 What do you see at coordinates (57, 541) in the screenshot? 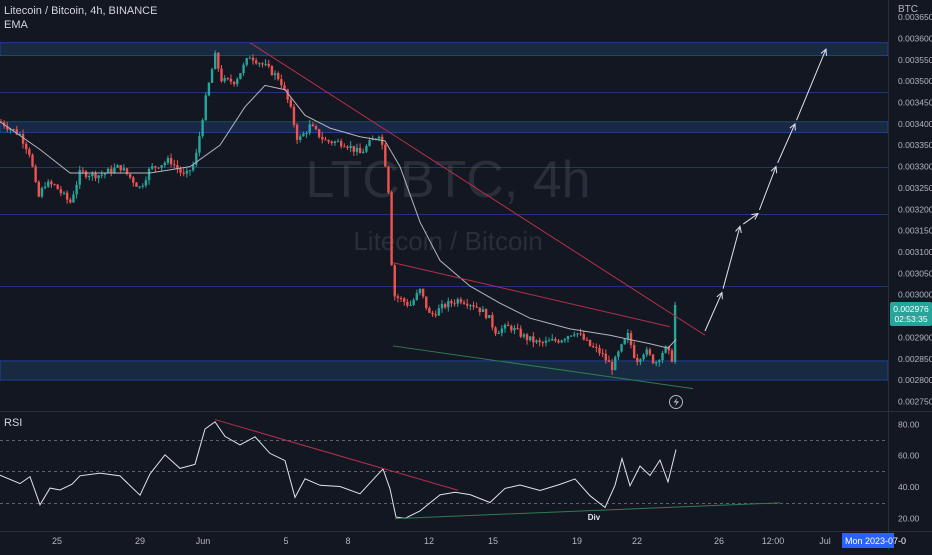
I see `time-tick-label: 25` at bounding box center [57, 541].